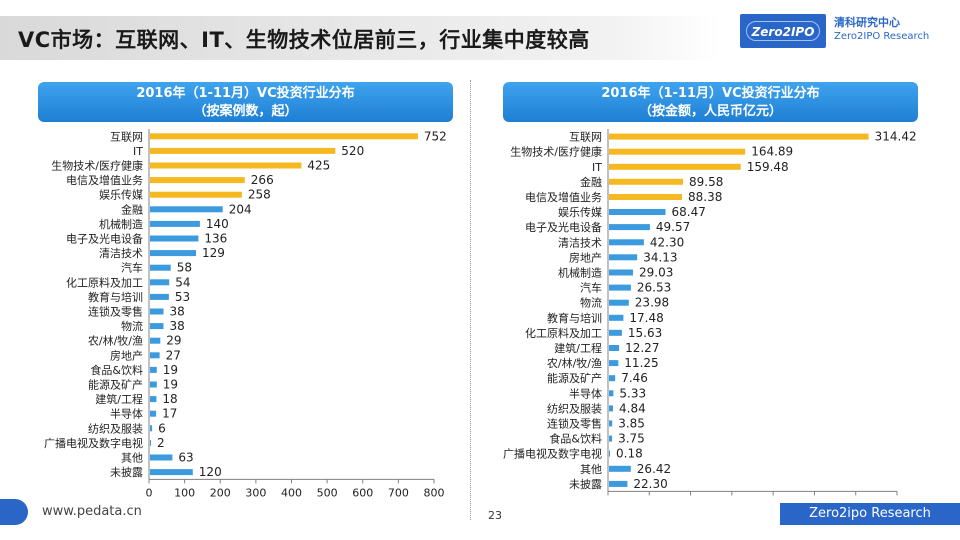 This screenshot has height=540, width=960. What do you see at coordinates (667, 242) in the screenshot?
I see `right-value-label: 42.30` at bounding box center [667, 242].